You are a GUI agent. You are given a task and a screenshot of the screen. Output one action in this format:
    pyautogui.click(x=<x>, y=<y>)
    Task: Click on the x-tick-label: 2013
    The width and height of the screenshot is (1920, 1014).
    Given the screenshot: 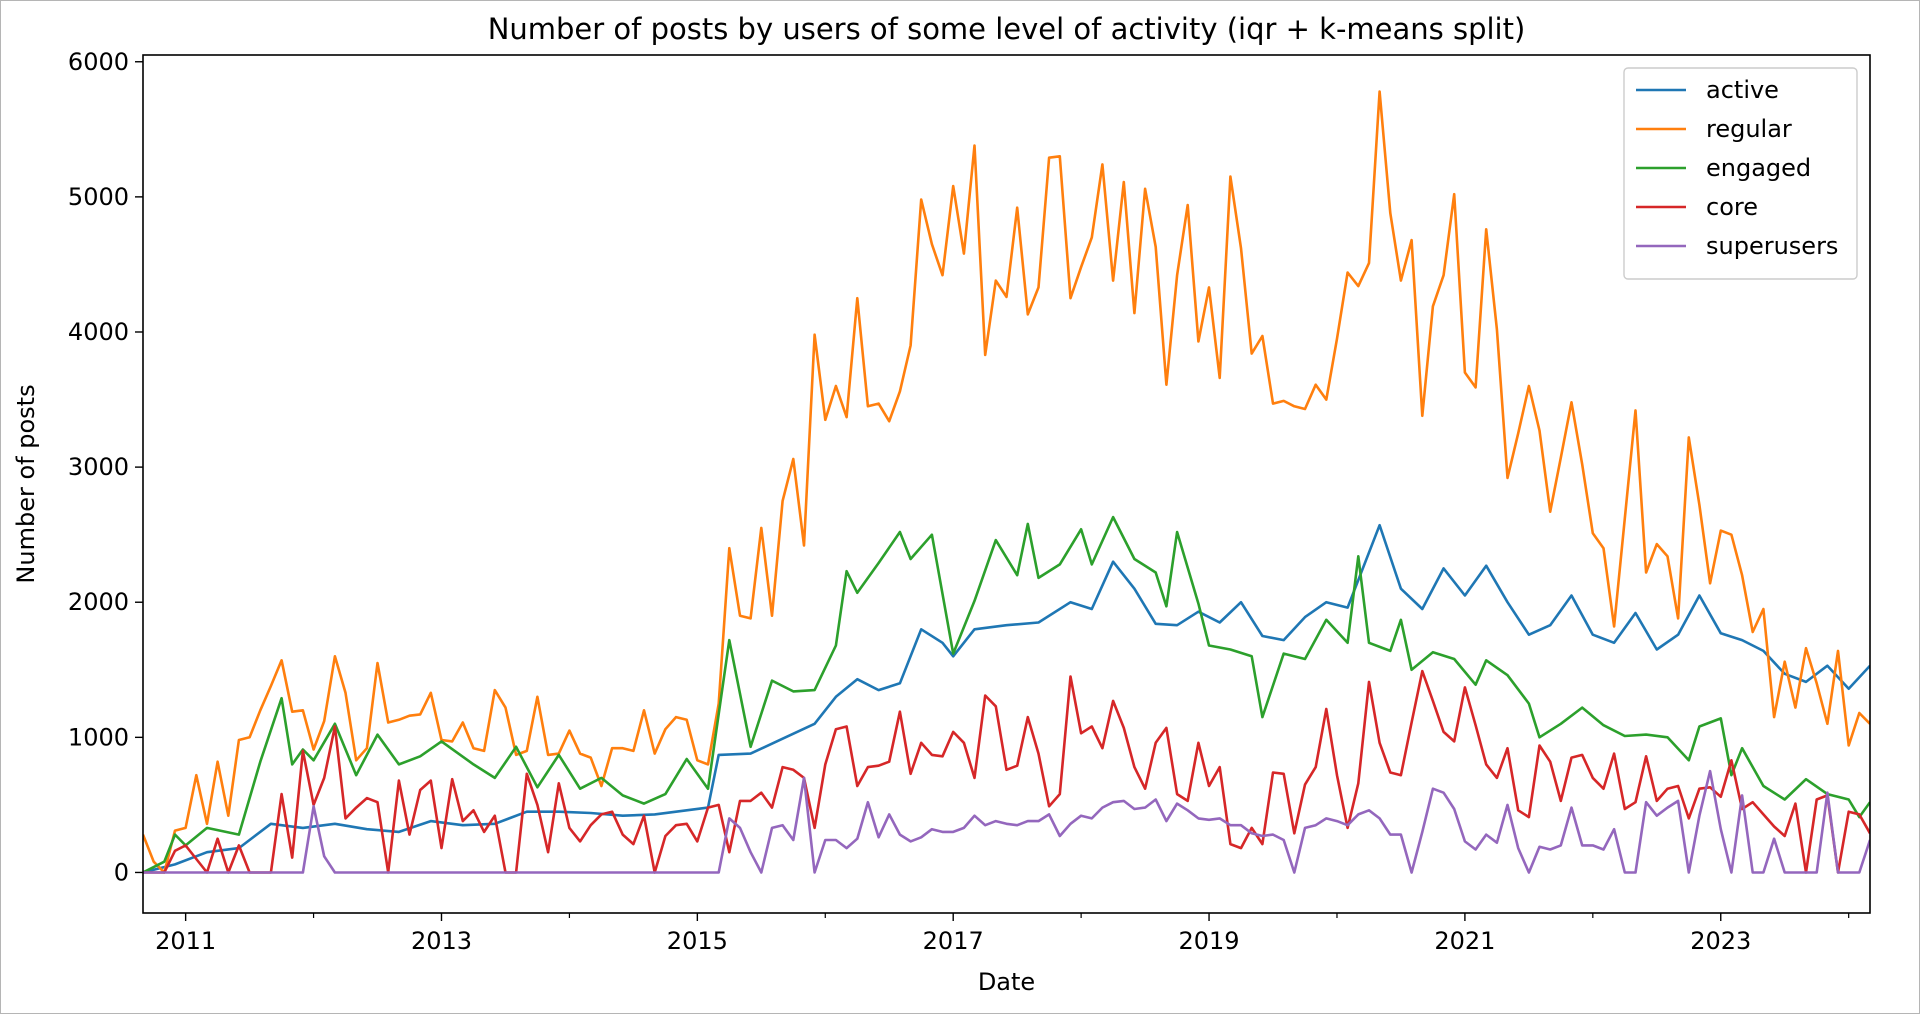 What is the action you would take?
    pyautogui.click(x=441, y=941)
    